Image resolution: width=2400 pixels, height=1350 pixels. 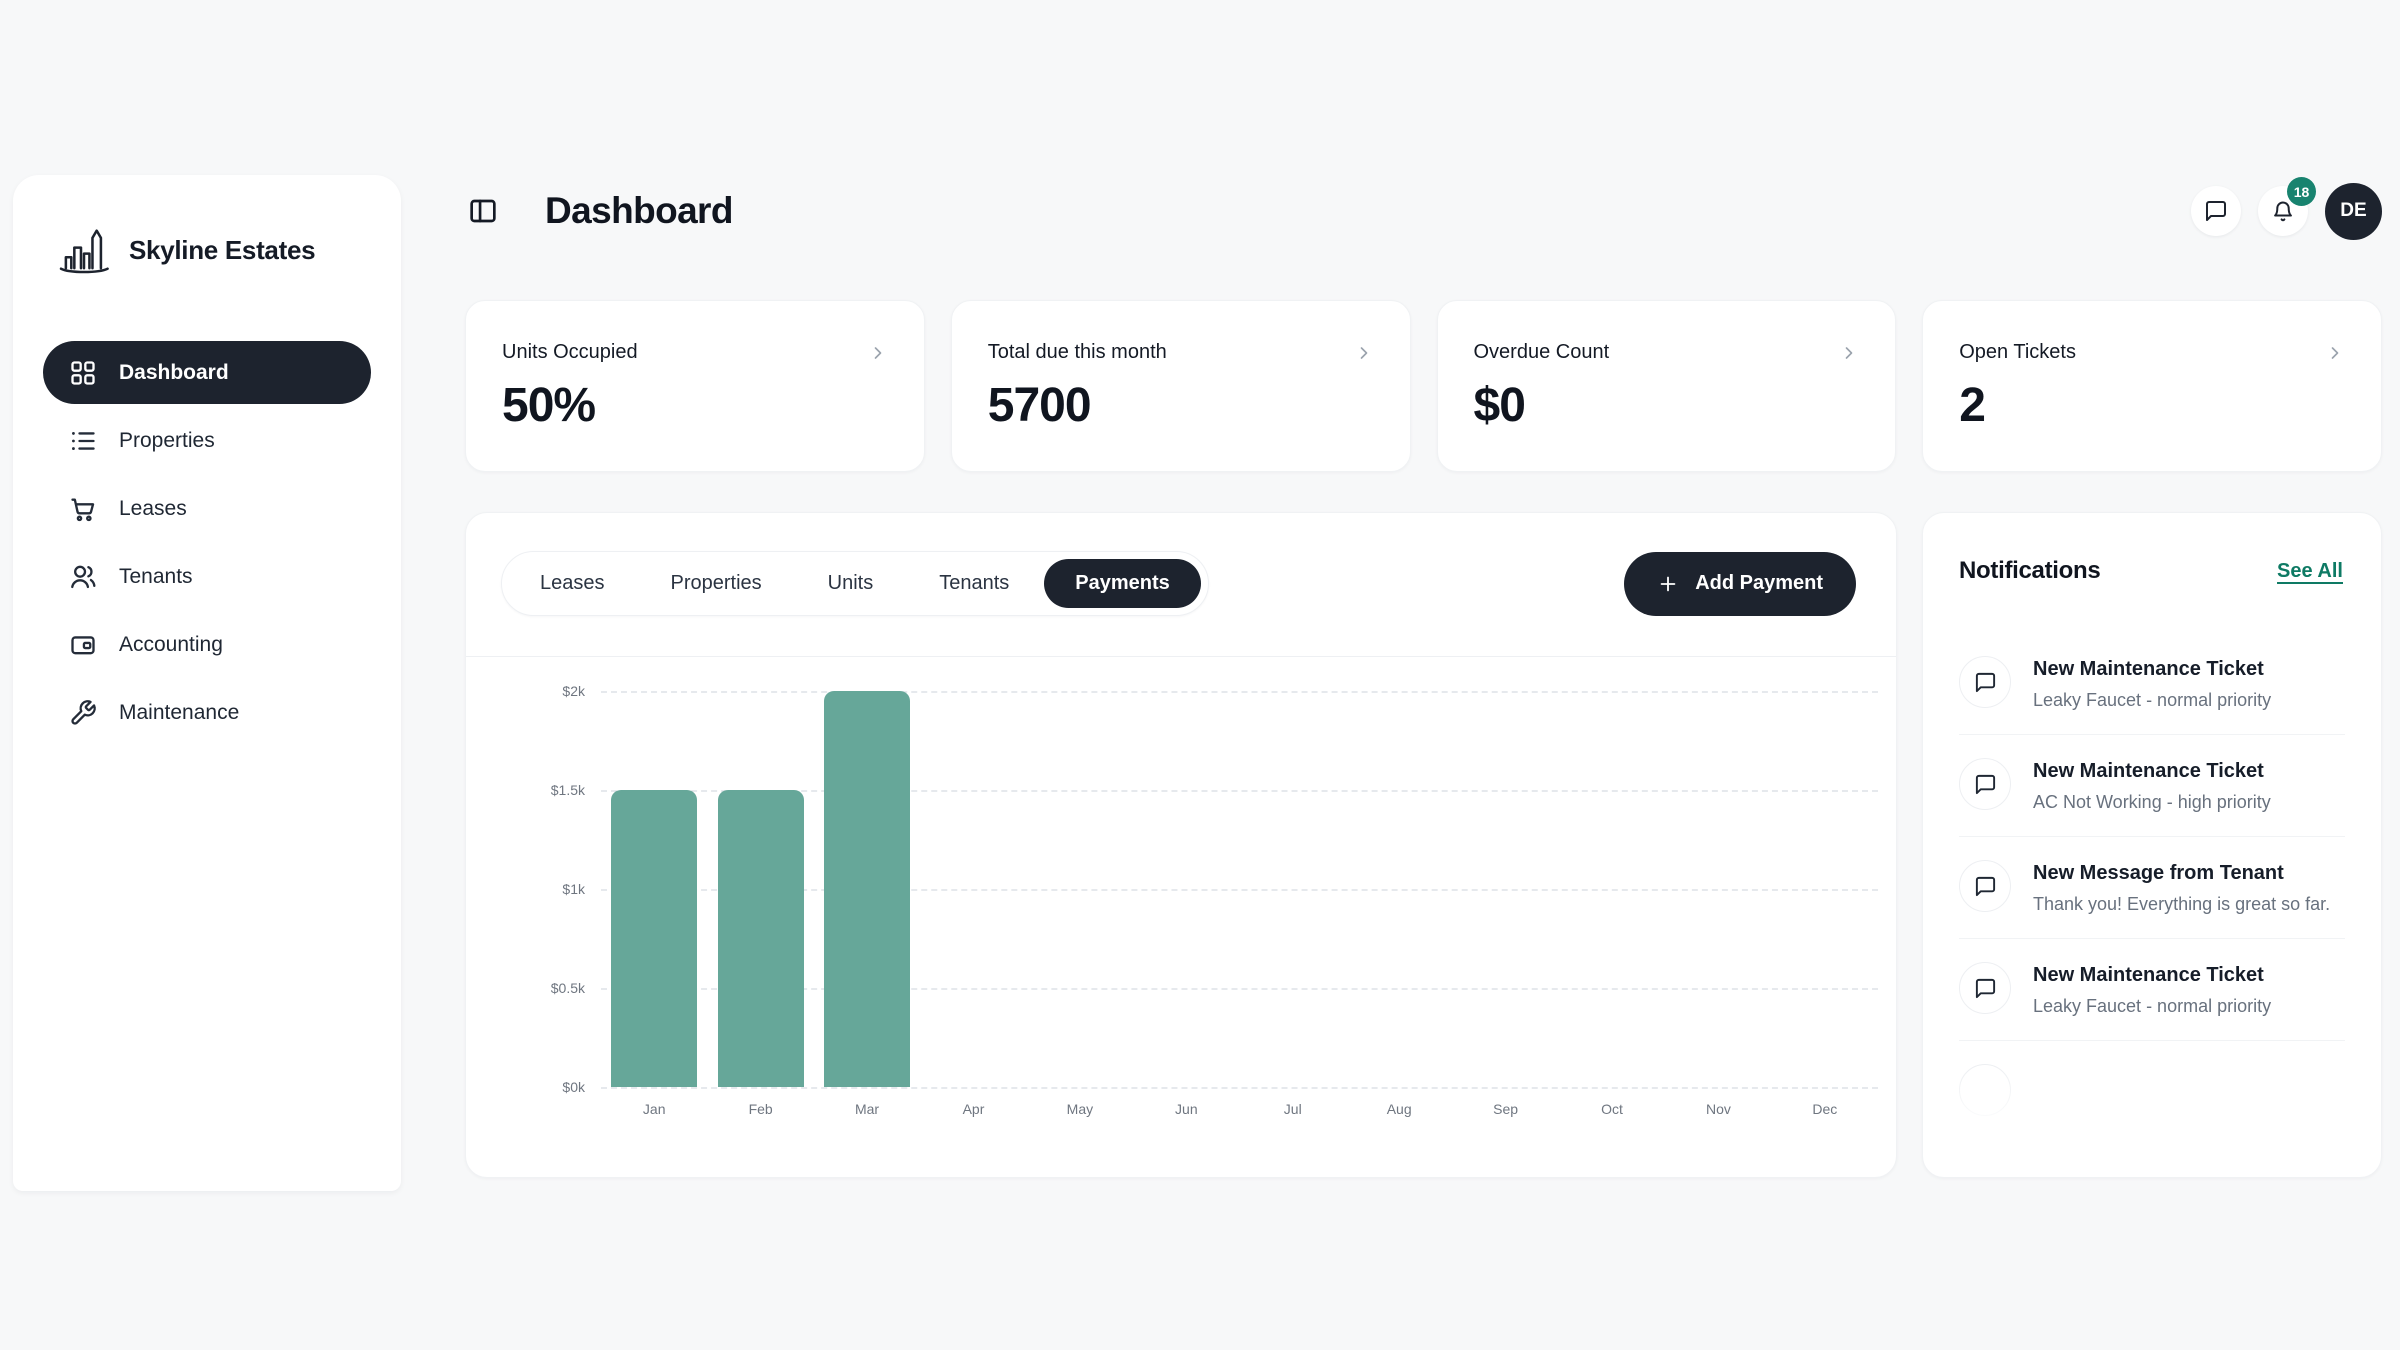 I want to click on tab-tenants: Tenants, so click(x=974, y=583).